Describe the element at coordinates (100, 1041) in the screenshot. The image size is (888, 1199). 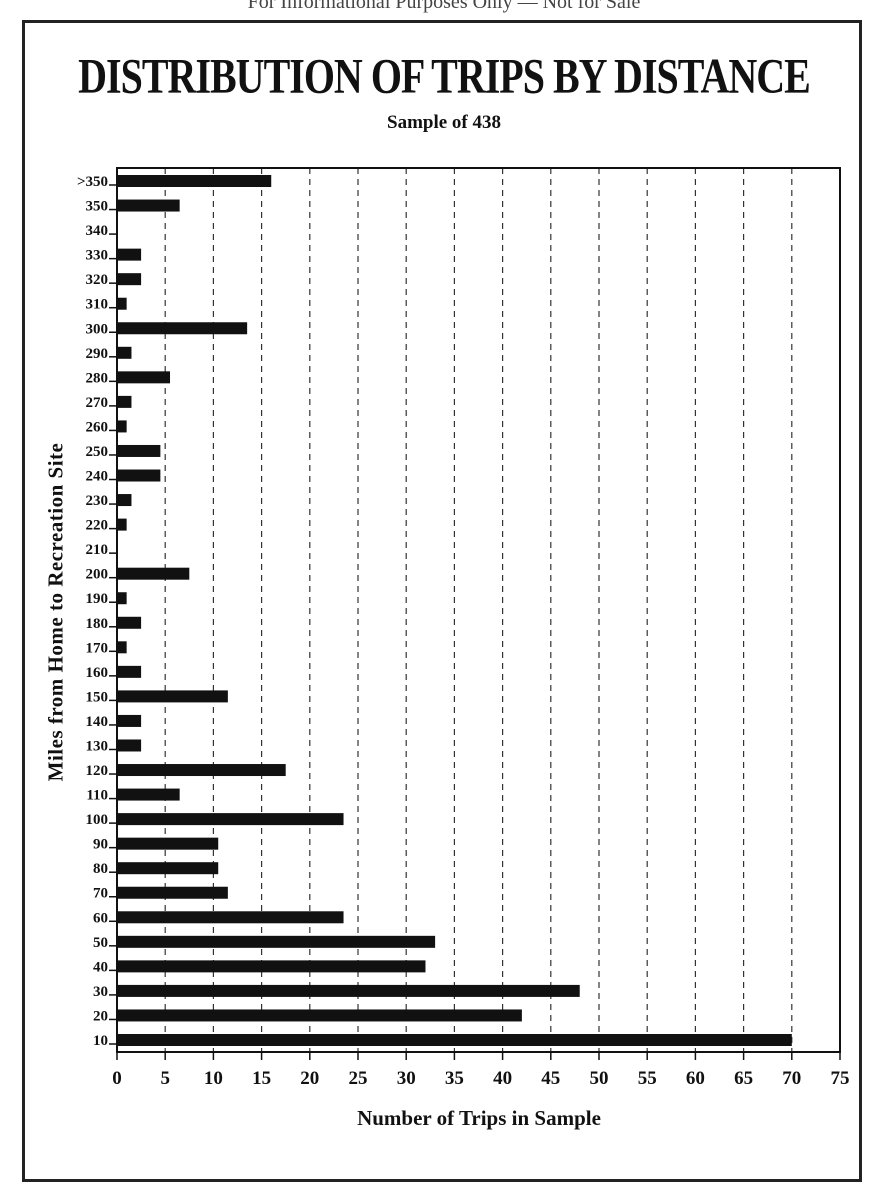
I see `y-tick-label: 10` at that location.